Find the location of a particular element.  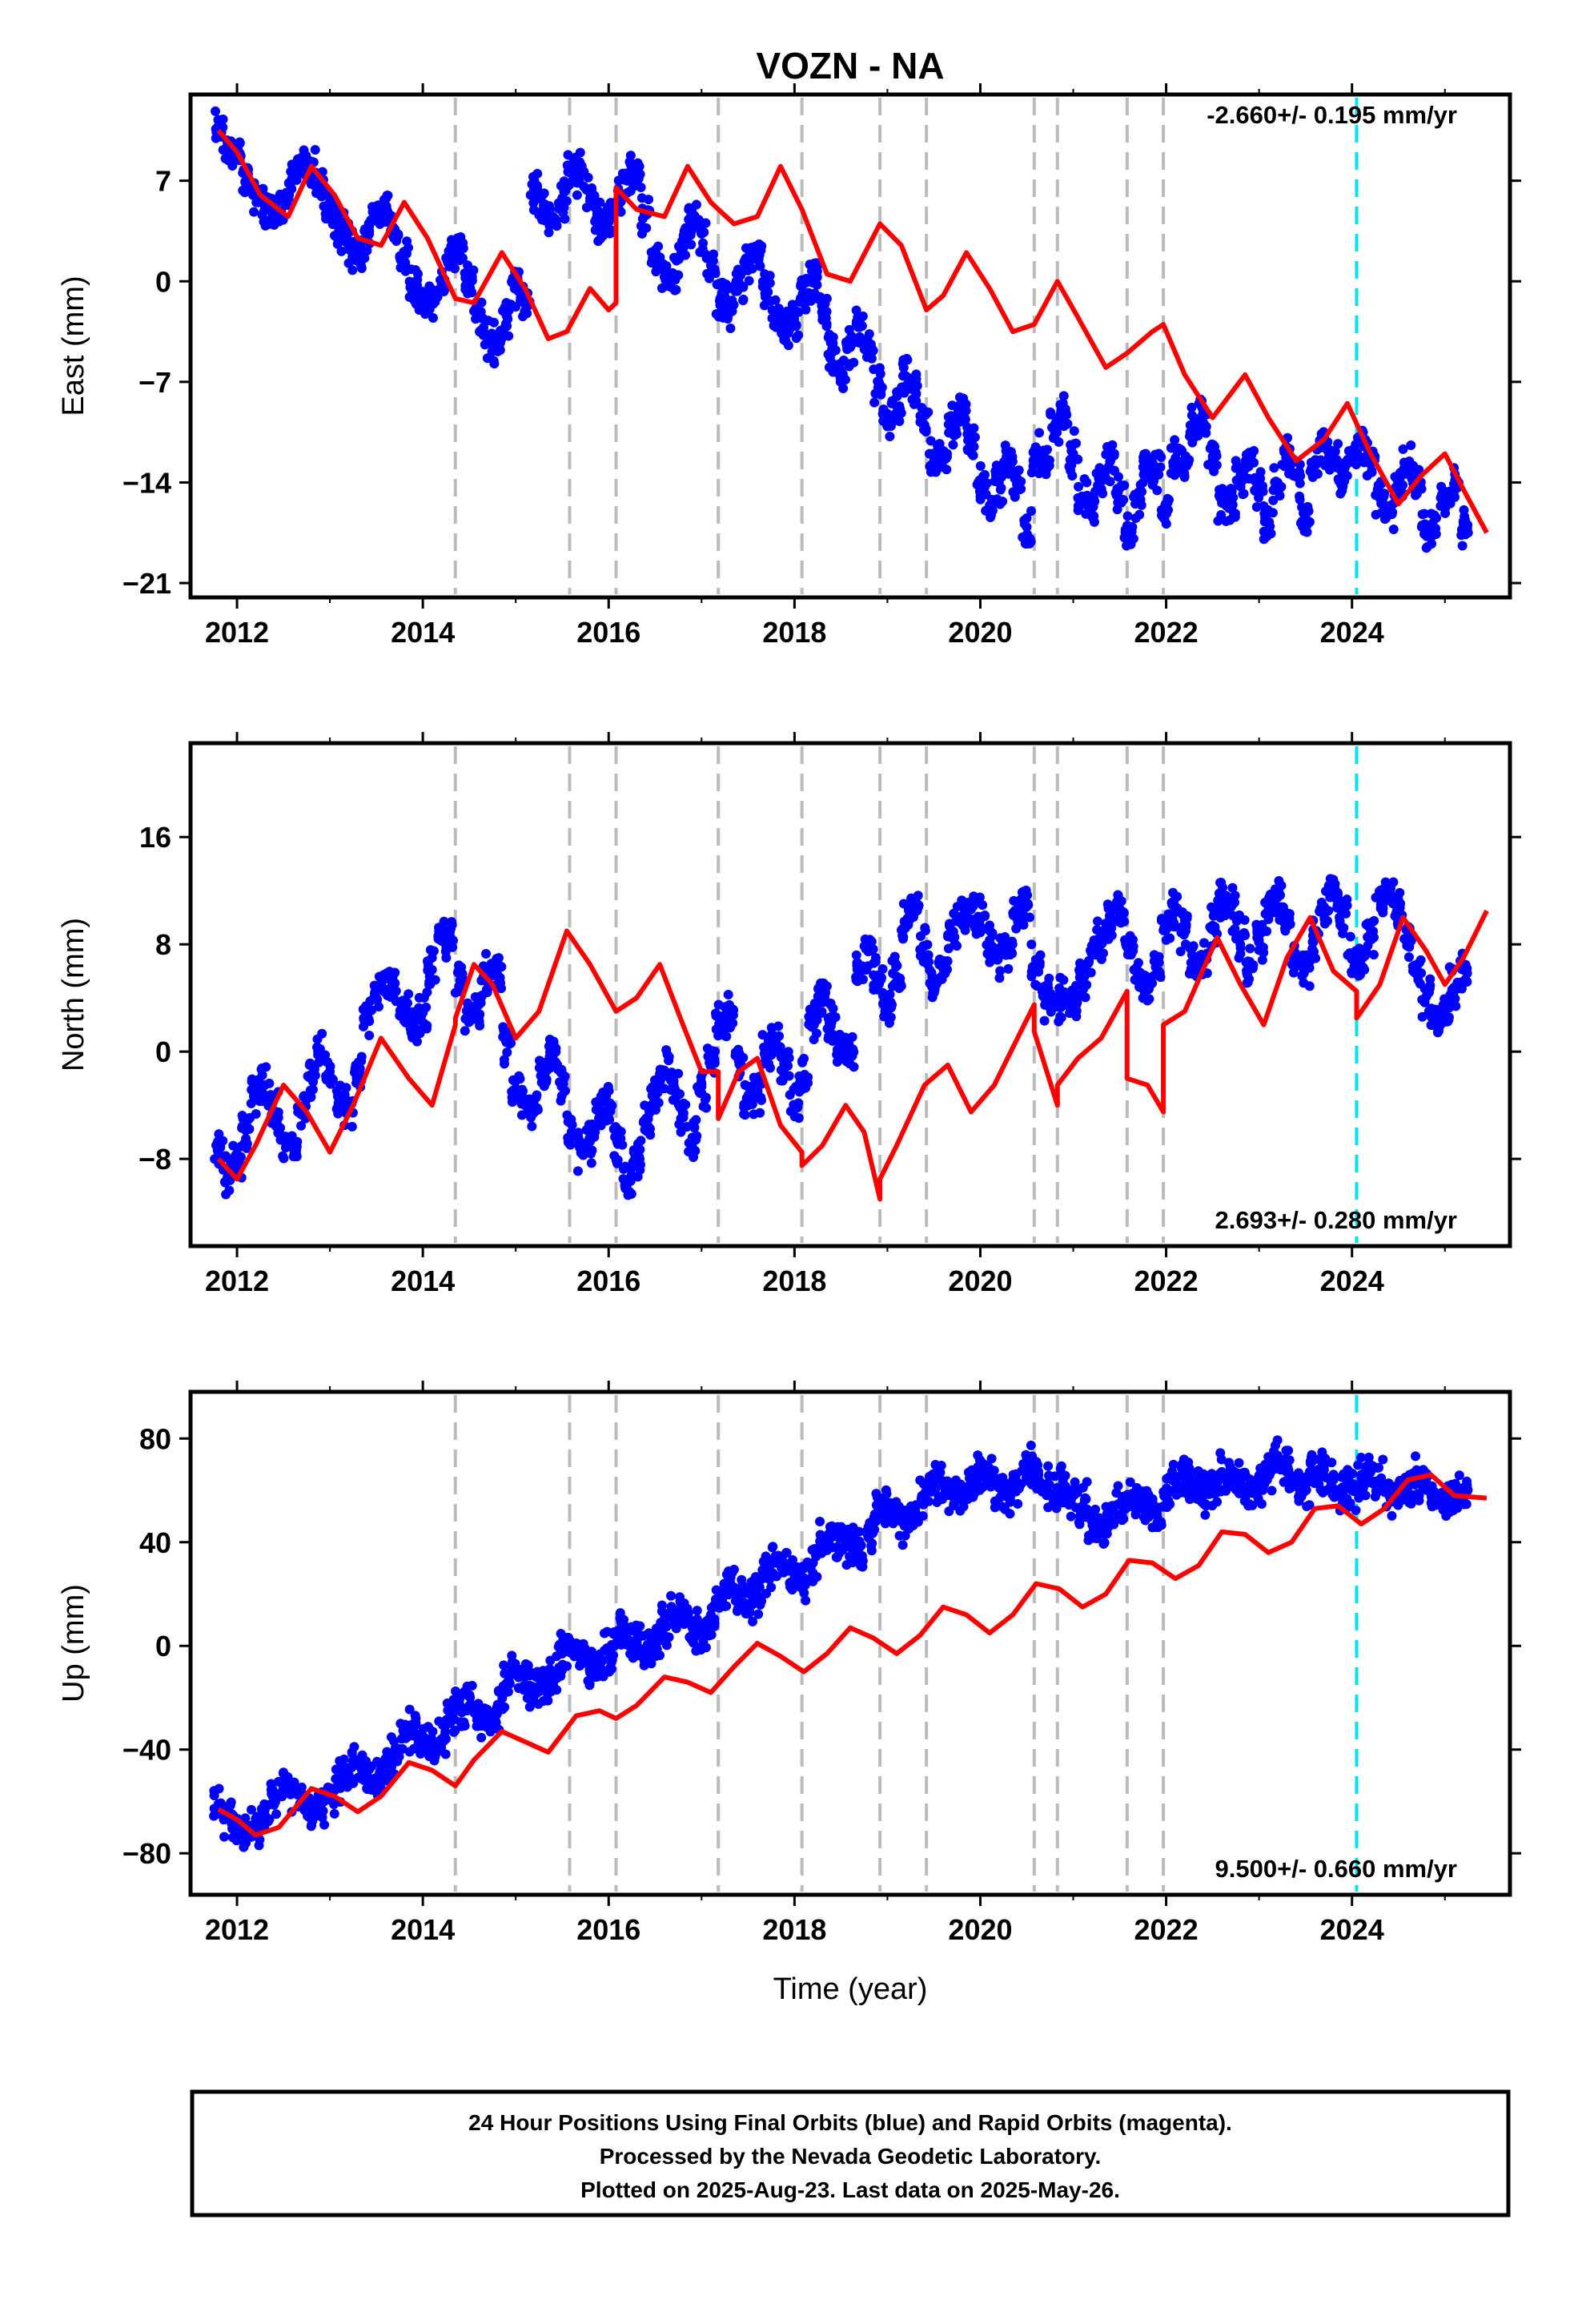

data-point is located at coordinates (1473, 2).